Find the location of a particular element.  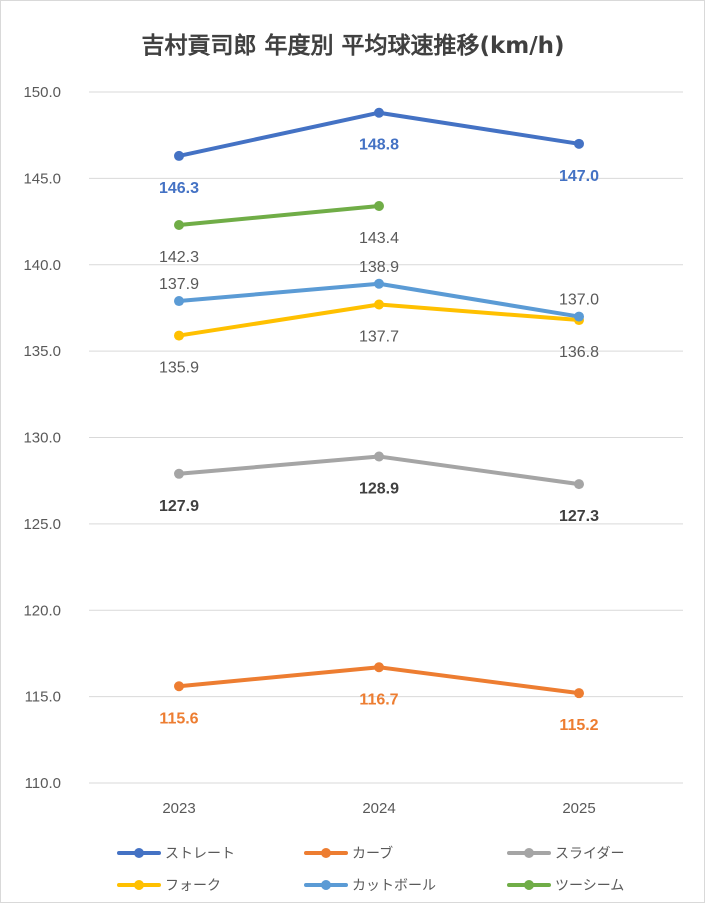

chart-title: 吉村貢司郎 年度別 平均球速推移(km/h) is located at coordinates (352, 45).